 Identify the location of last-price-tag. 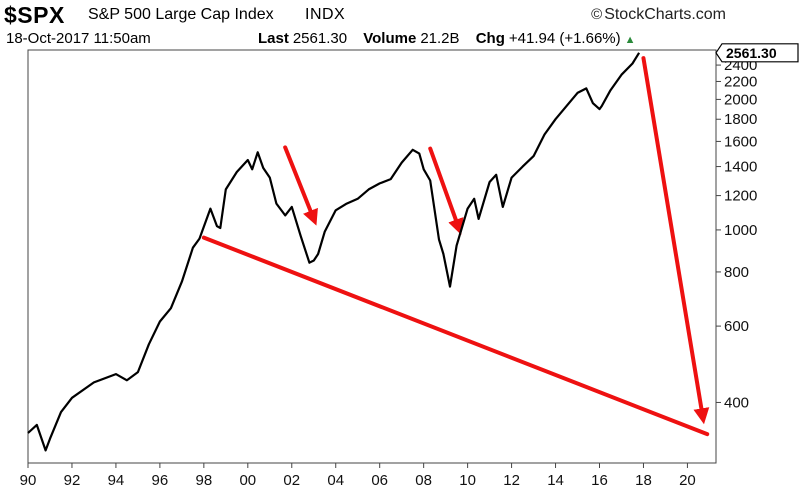
(757, 53).